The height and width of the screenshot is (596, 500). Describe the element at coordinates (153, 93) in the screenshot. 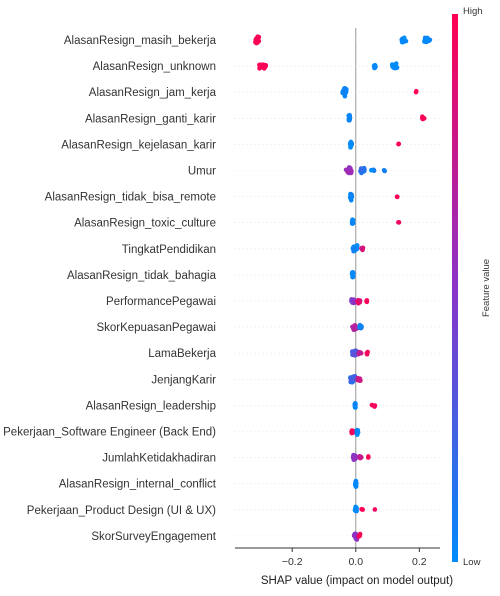

I see `feature-label: AlasanResign_jam_kerja` at that location.